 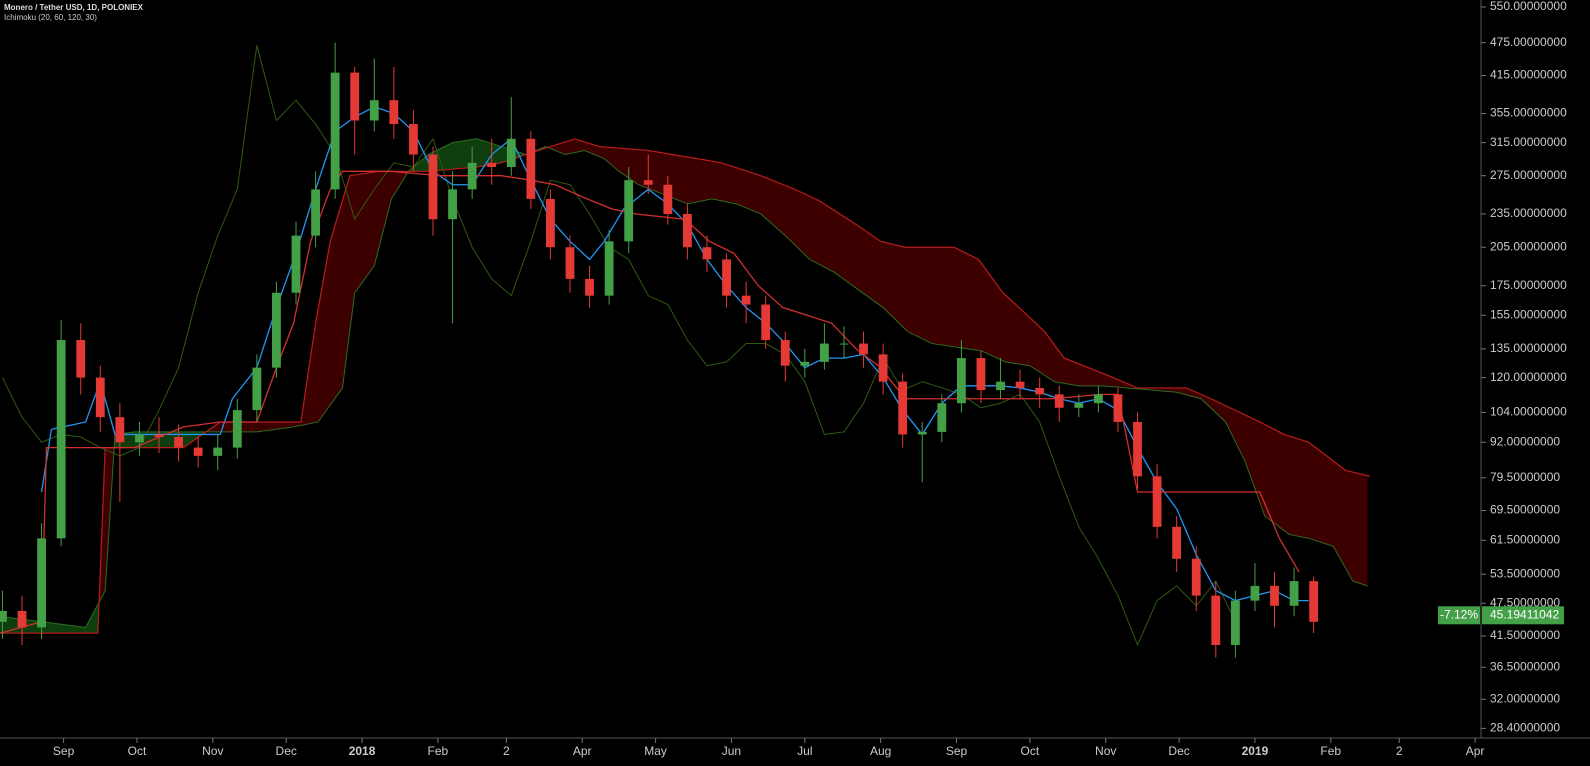 I want to click on y-tick-label: 47.50000000, so click(x=1525, y=602).